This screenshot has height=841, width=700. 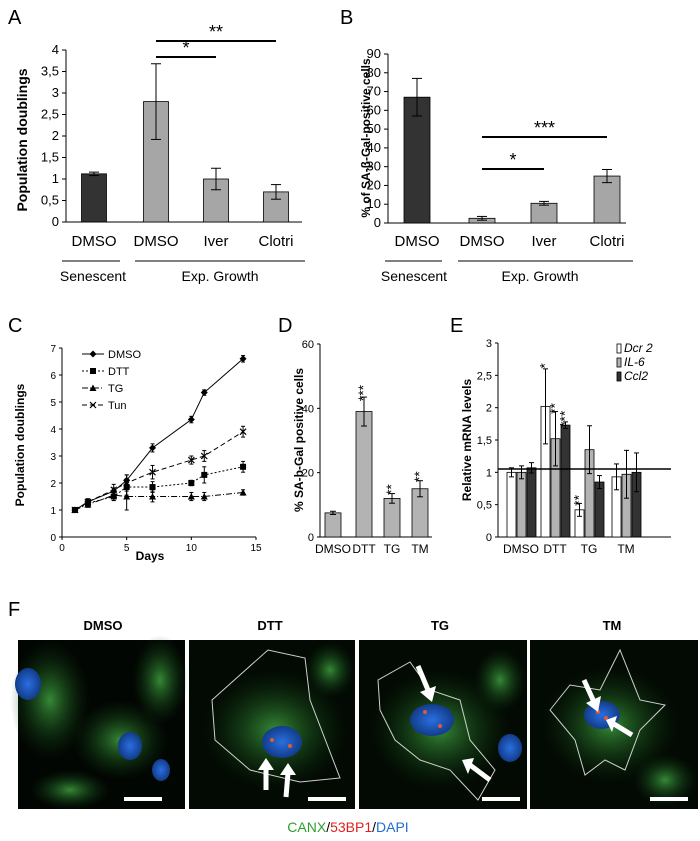 I want to click on stain-caption: CANX/53BP1/DAPI, so click(x=347, y=827).